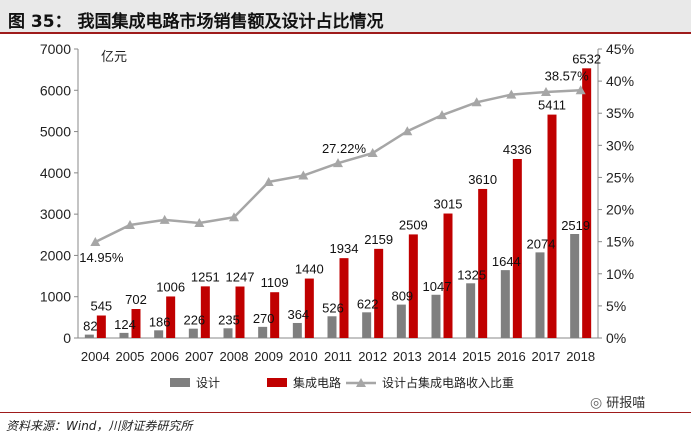 The height and width of the screenshot is (436, 691). Describe the element at coordinates (95, 356) in the screenshot. I see `x-tick-label: 2004` at that location.